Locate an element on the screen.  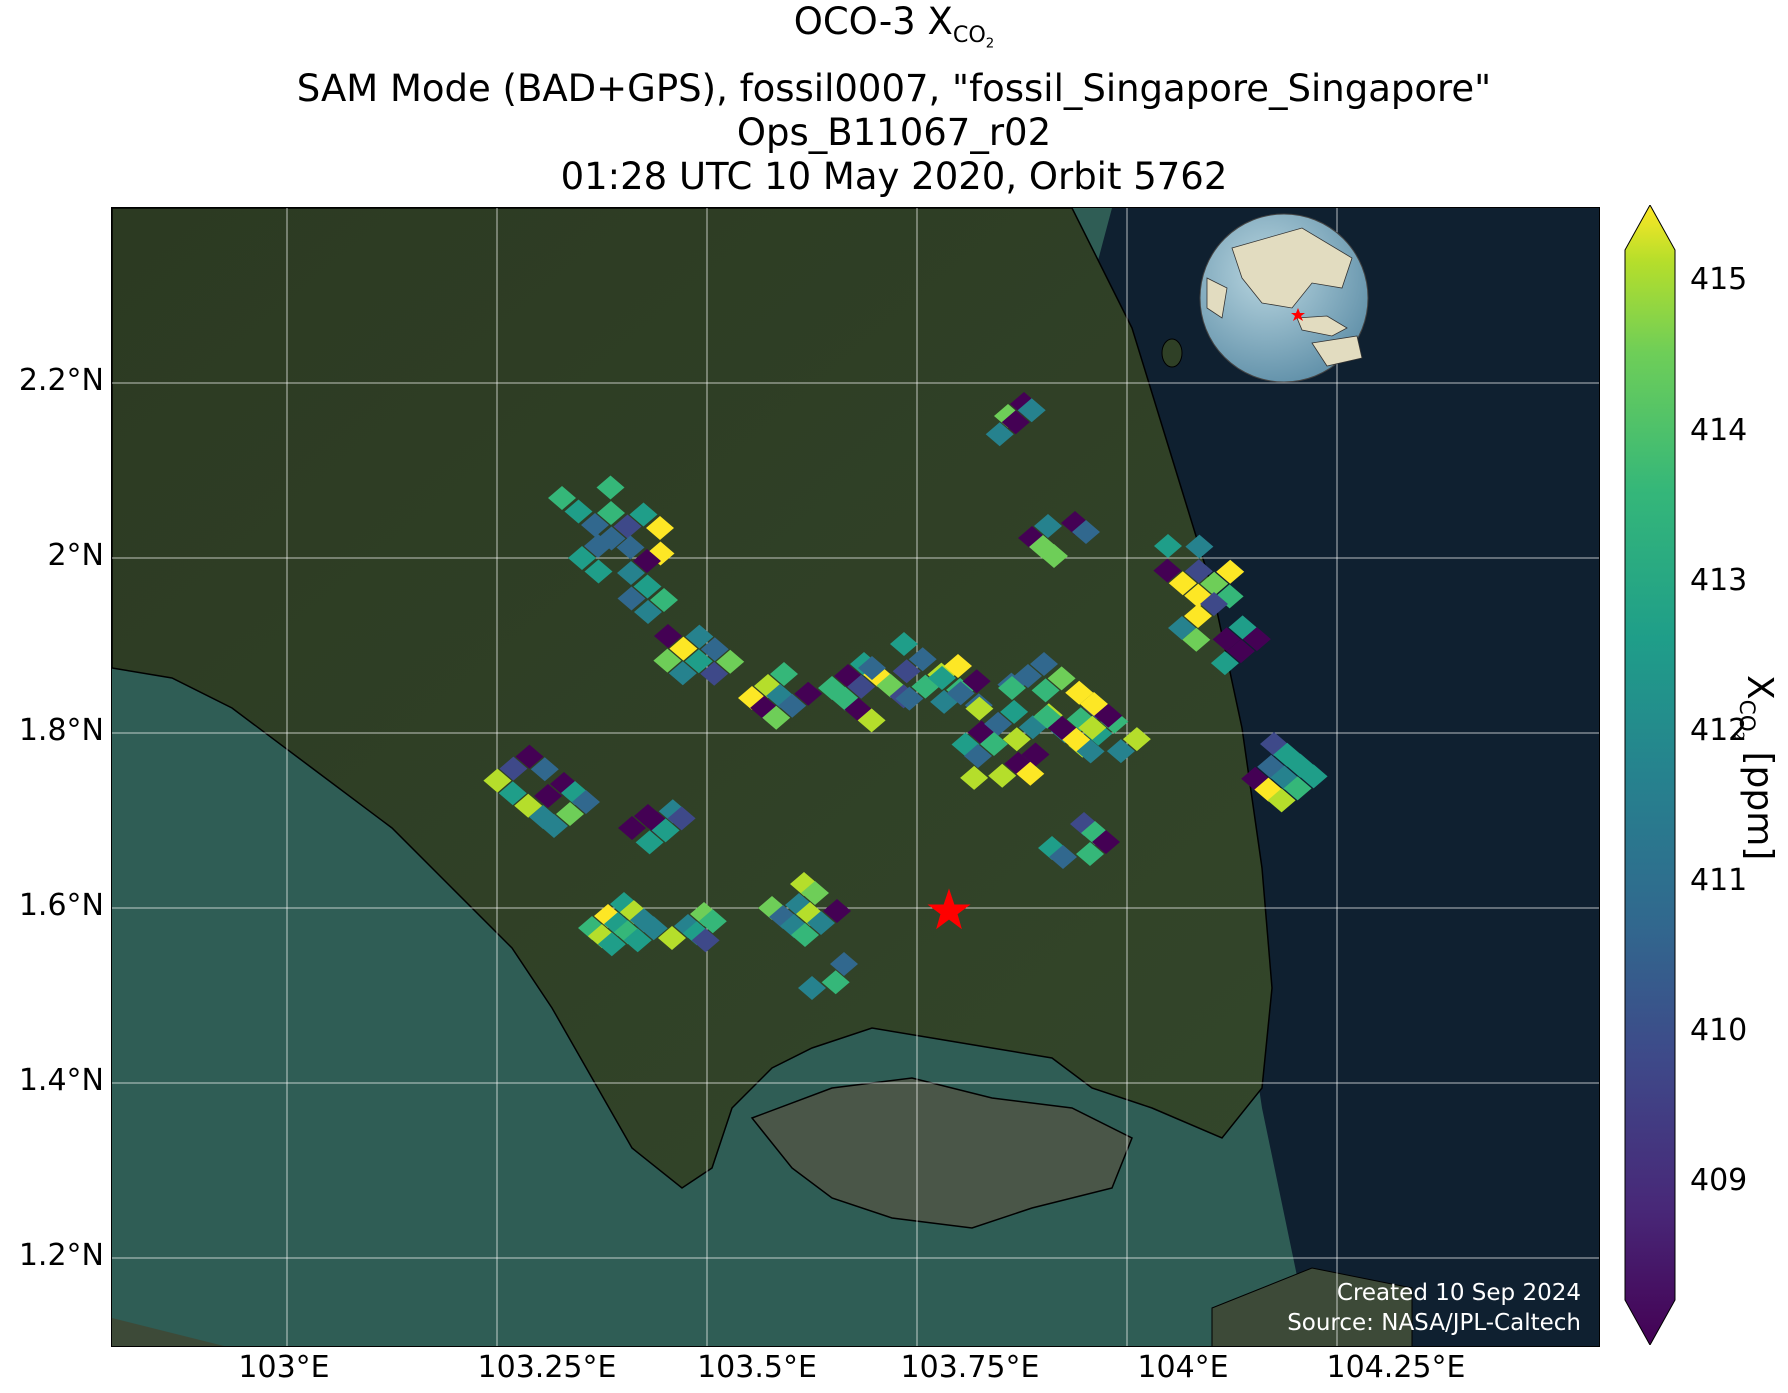
credits-created: Created 10 Sep 2024 is located at coordinates (1458, 1293).